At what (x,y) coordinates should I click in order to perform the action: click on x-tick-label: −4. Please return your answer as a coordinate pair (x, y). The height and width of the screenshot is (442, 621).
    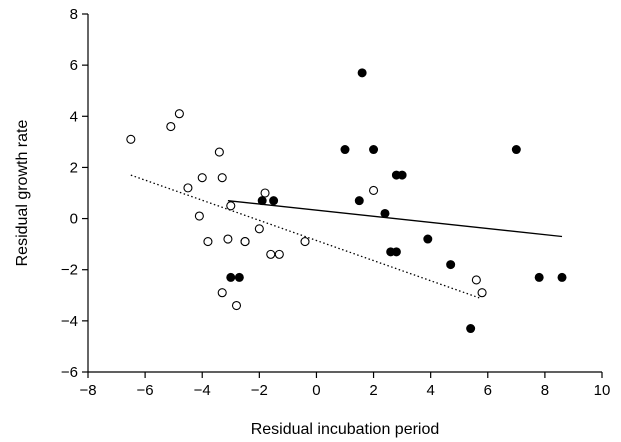
    Looking at the image, I should click on (202, 390).